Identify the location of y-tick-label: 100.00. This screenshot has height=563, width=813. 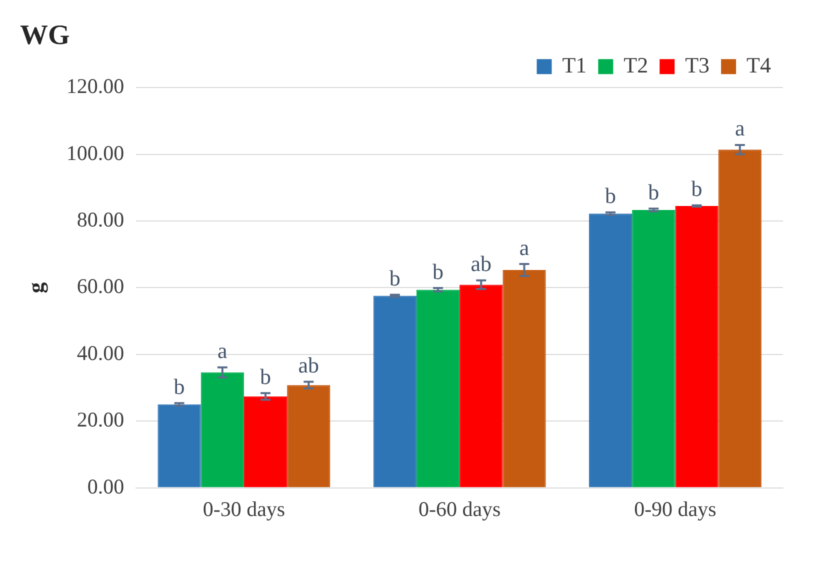
(95, 152).